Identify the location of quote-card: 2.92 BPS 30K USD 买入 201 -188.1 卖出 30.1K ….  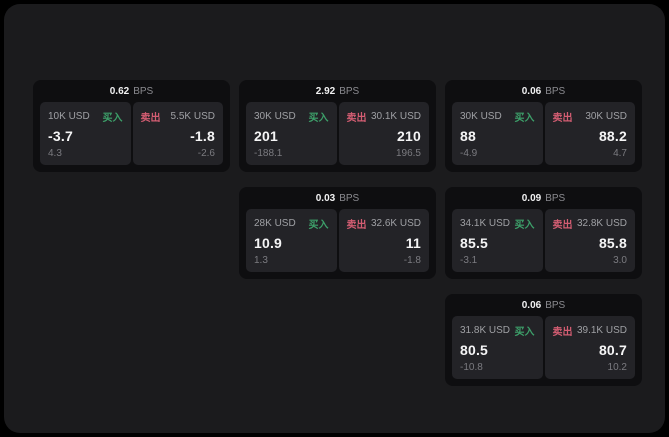
(337, 126).